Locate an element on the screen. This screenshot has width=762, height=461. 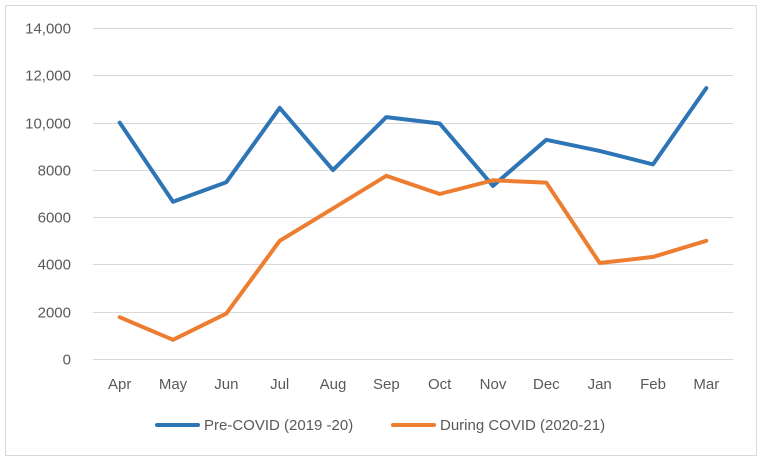
x-tick-label: Jan is located at coordinates (600, 384).